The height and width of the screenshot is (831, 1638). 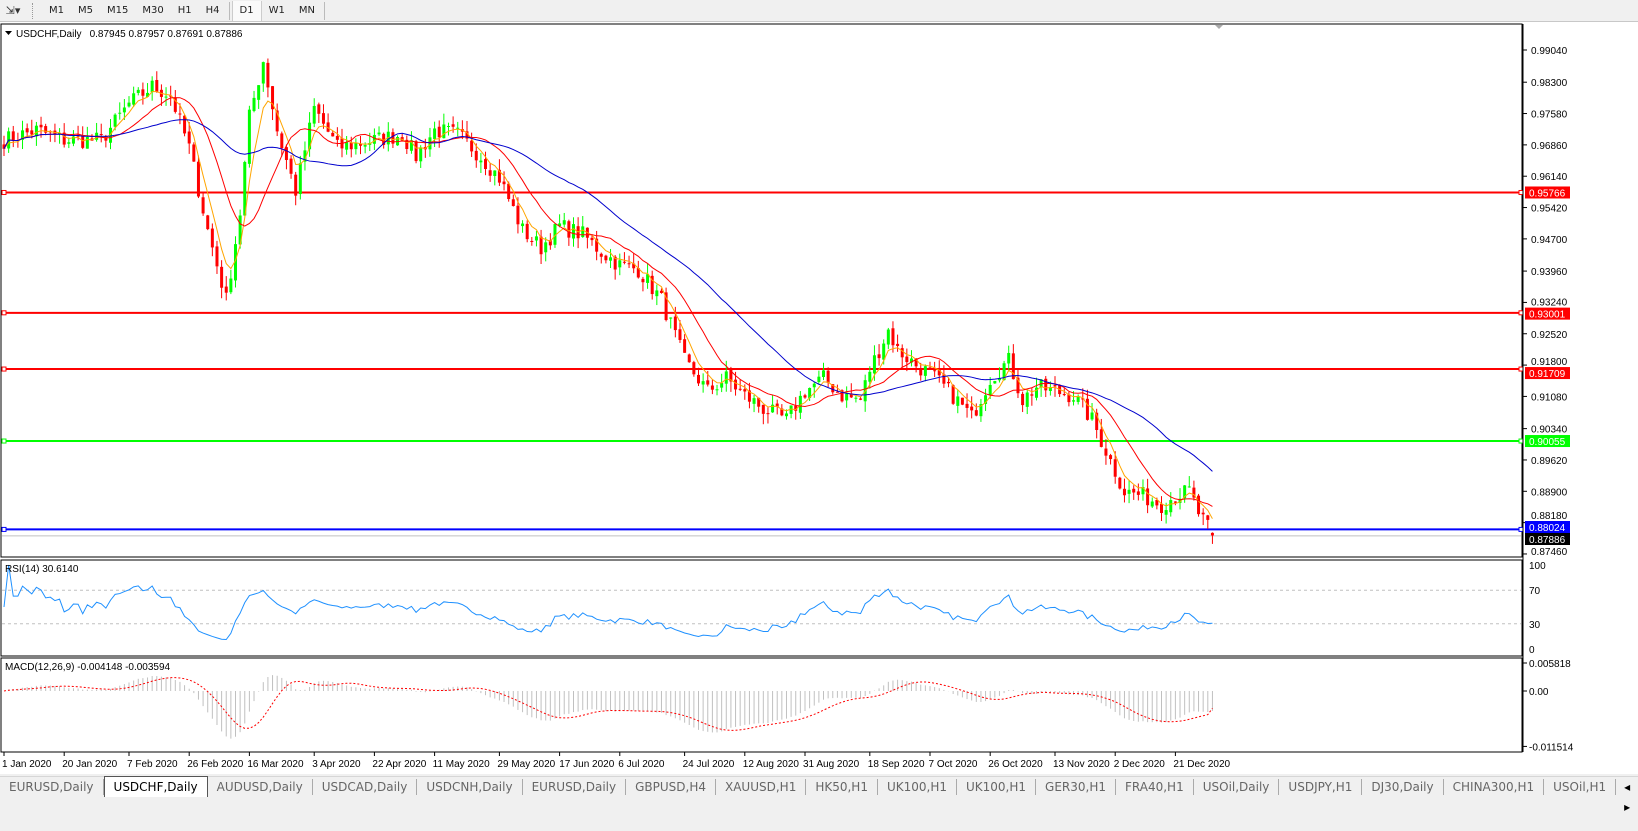 What do you see at coordinates (153, 10) in the screenshot?
I see `timeframe-m30-button: M30` at bounding box center [153, 10].